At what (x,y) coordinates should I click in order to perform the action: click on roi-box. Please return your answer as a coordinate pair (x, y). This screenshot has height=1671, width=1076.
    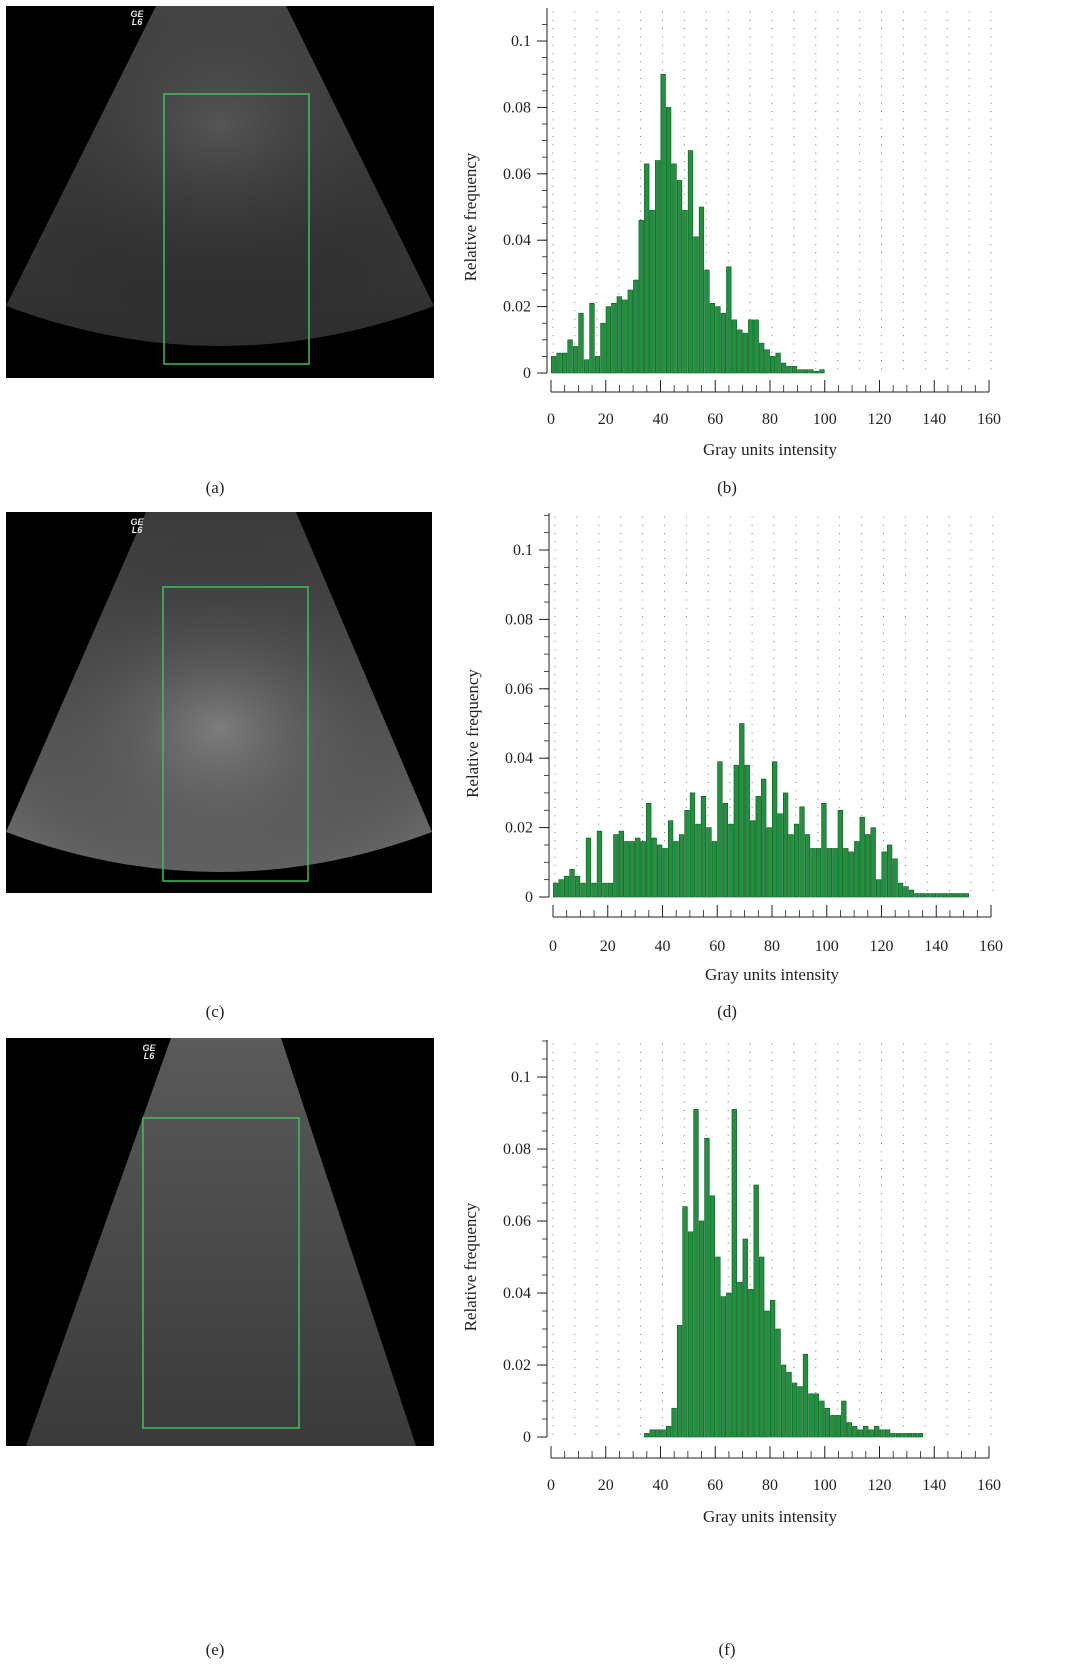
    Looking at the image, I should click on (221, 1273).